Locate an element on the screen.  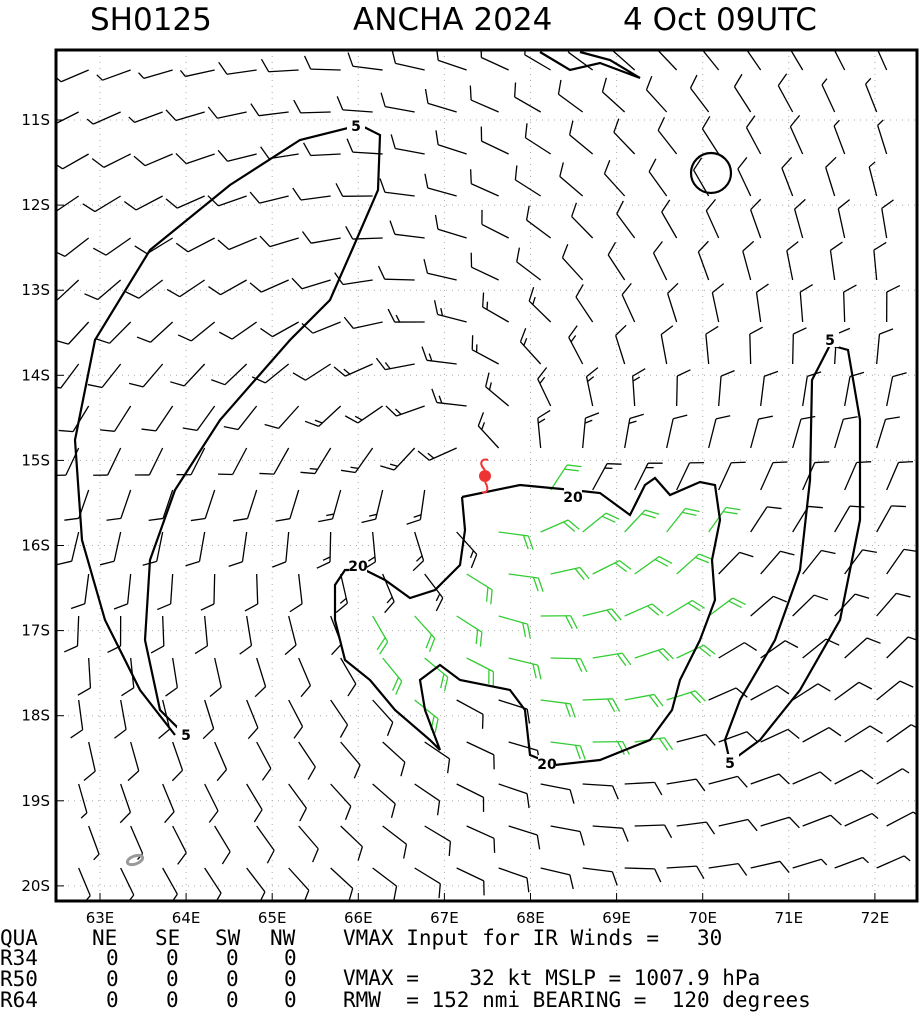
table-cell: 0 is located at coordinates (172, 979).